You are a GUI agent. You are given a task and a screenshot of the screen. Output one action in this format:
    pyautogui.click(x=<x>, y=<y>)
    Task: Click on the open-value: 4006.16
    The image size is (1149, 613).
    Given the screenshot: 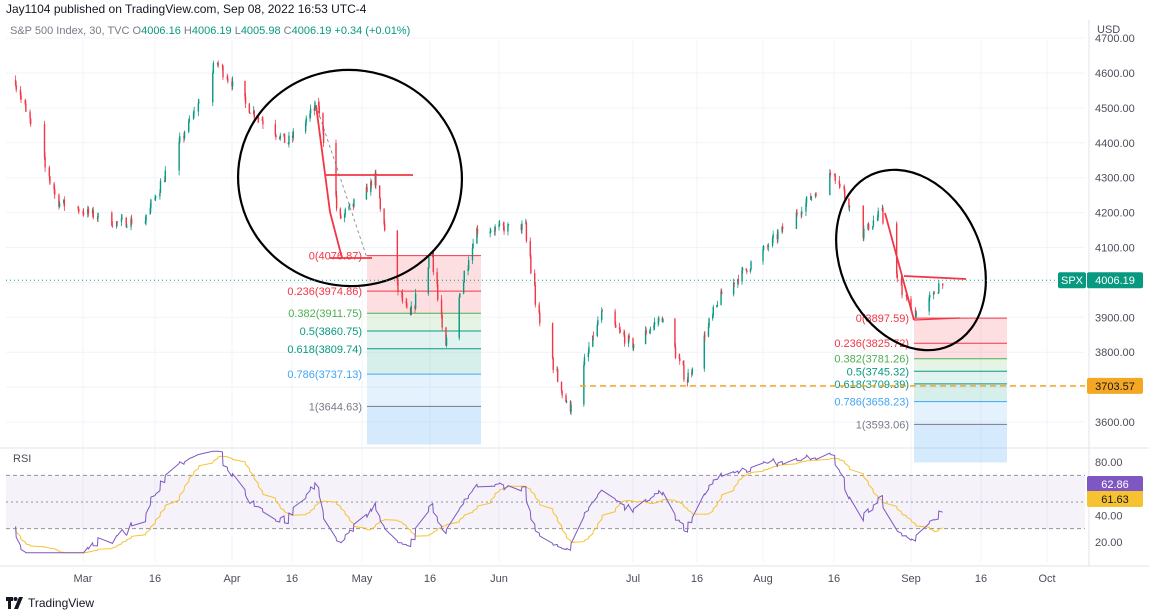 What is the action you would take?
    pyautogui.click(x=161, y=31)
    